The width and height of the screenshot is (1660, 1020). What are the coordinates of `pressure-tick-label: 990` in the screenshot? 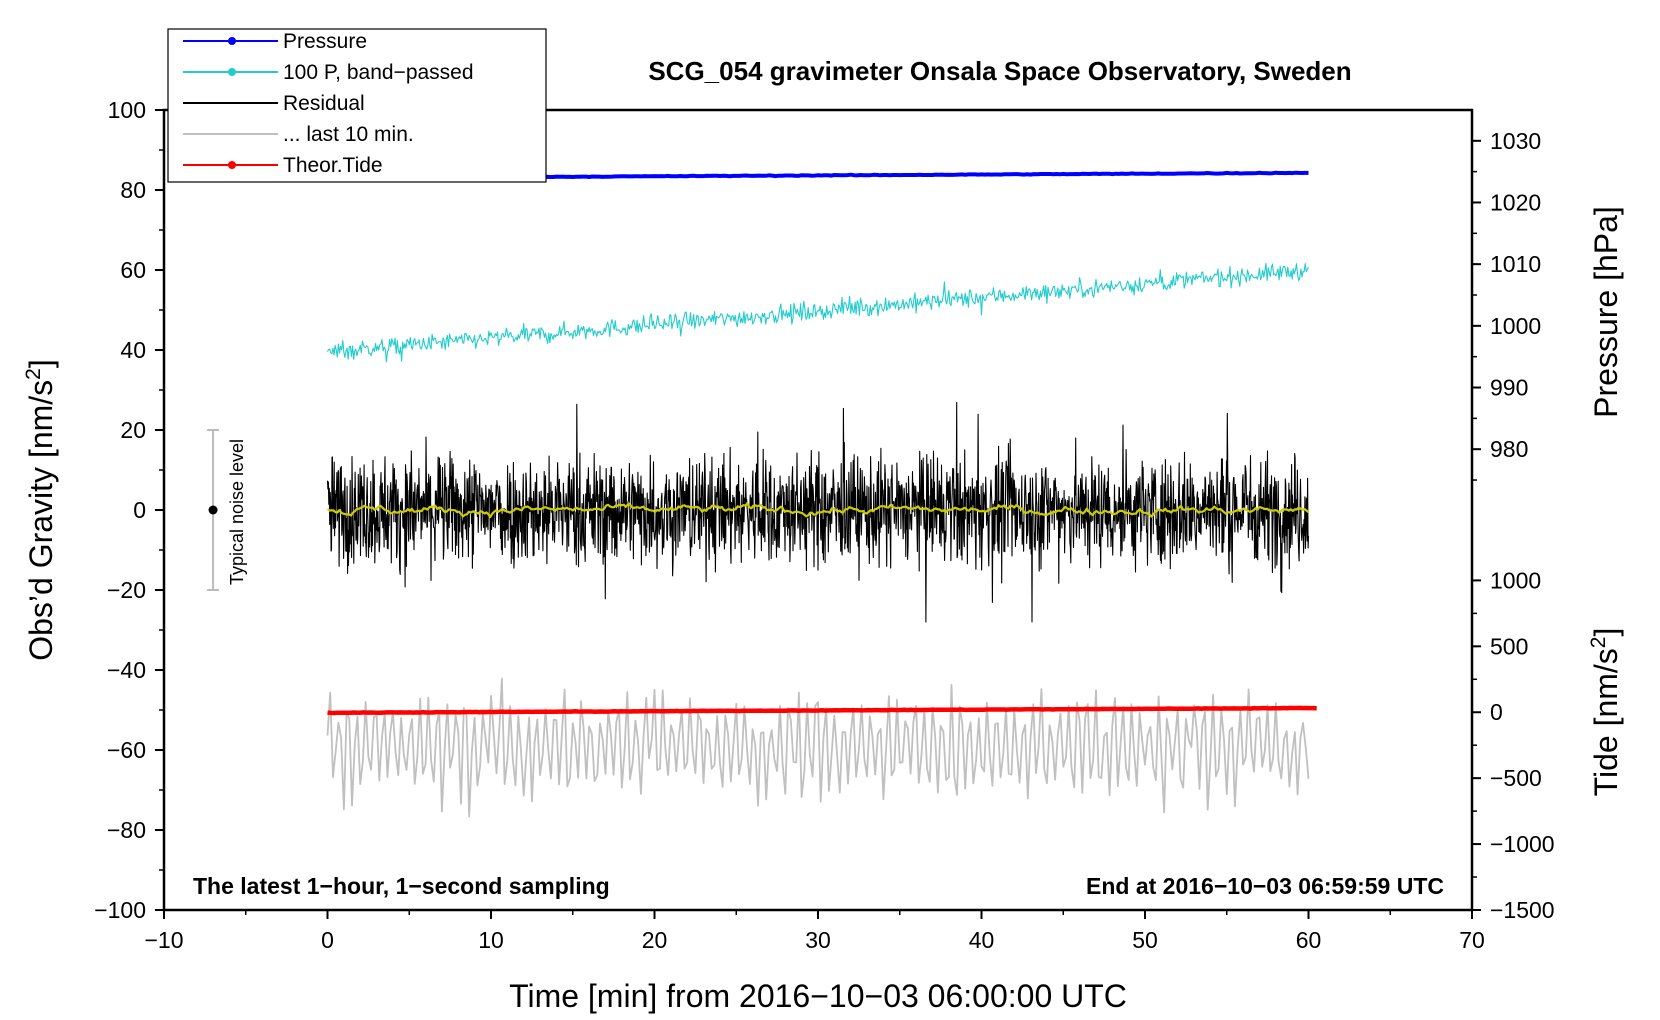 It's located at (1509, 388).